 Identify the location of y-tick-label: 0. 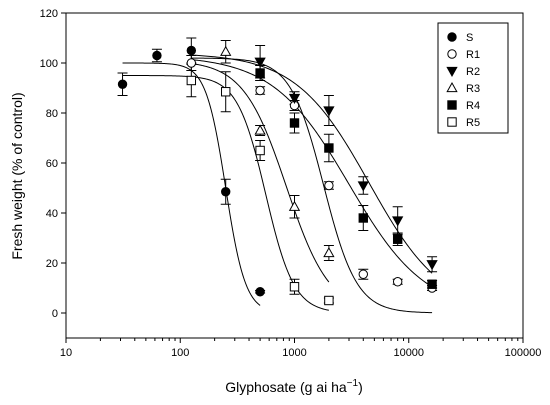
(55, 314).